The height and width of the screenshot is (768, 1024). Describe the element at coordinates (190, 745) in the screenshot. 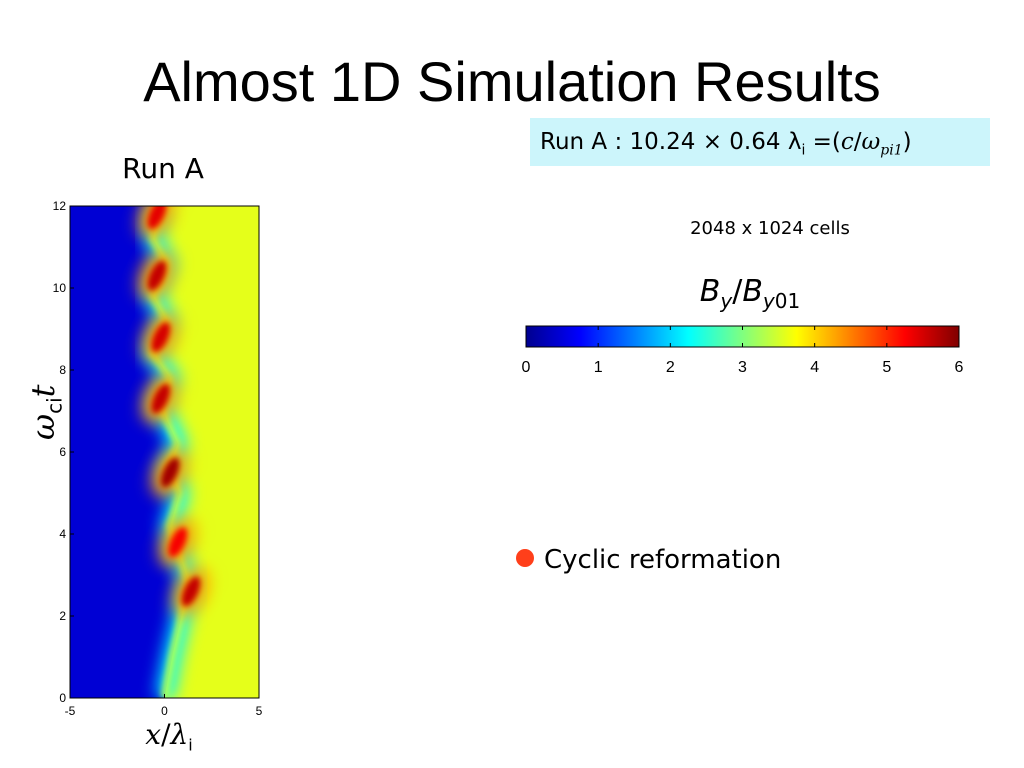

I see `x-axis-label-sub: i` at that location.